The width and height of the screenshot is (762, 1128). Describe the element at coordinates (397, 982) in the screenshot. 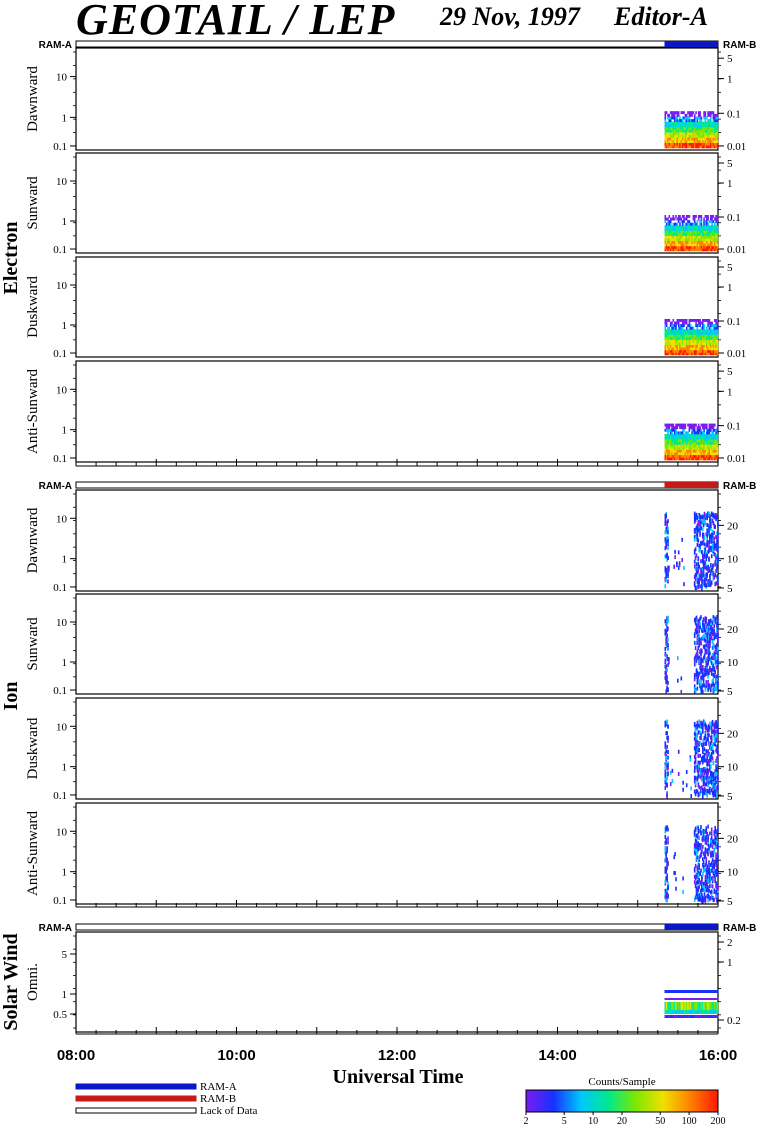

I see `panel-frame` at that location.